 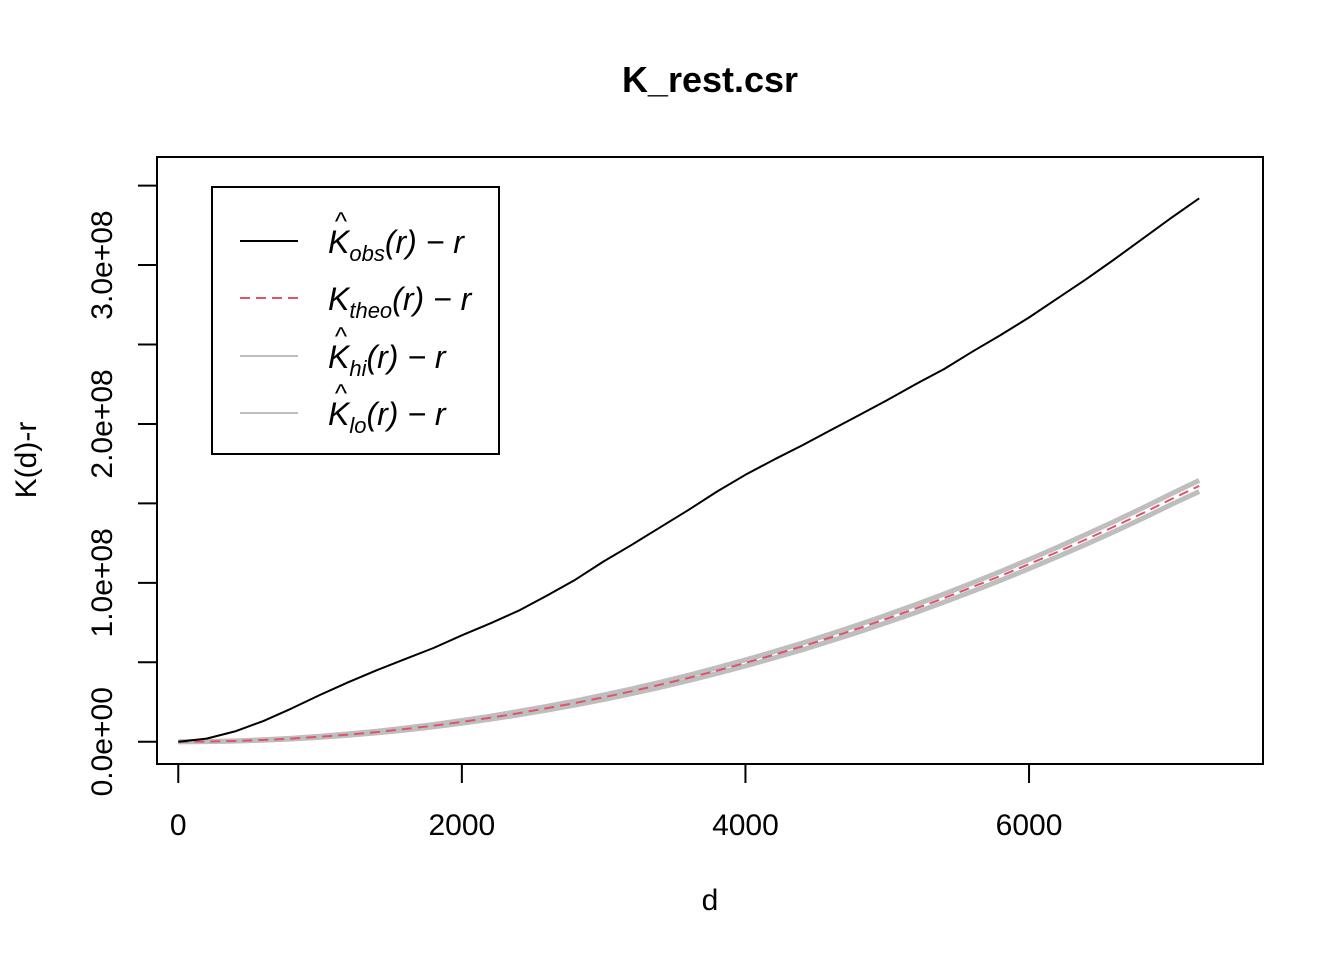 I want to click on y-tick-label: 1.0e+08, so click(x=102, y=582).